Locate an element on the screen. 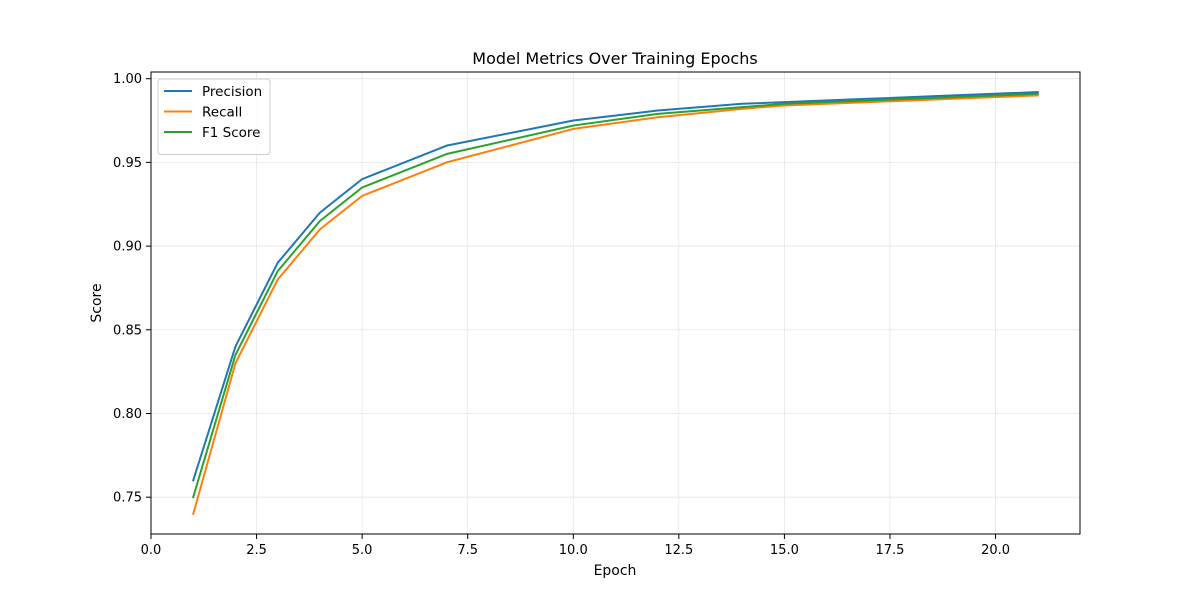 Image resolution: width=1200 pixels, height=604 pixels. x-tick-label: 12.5 is located at coordinates (678, 550).